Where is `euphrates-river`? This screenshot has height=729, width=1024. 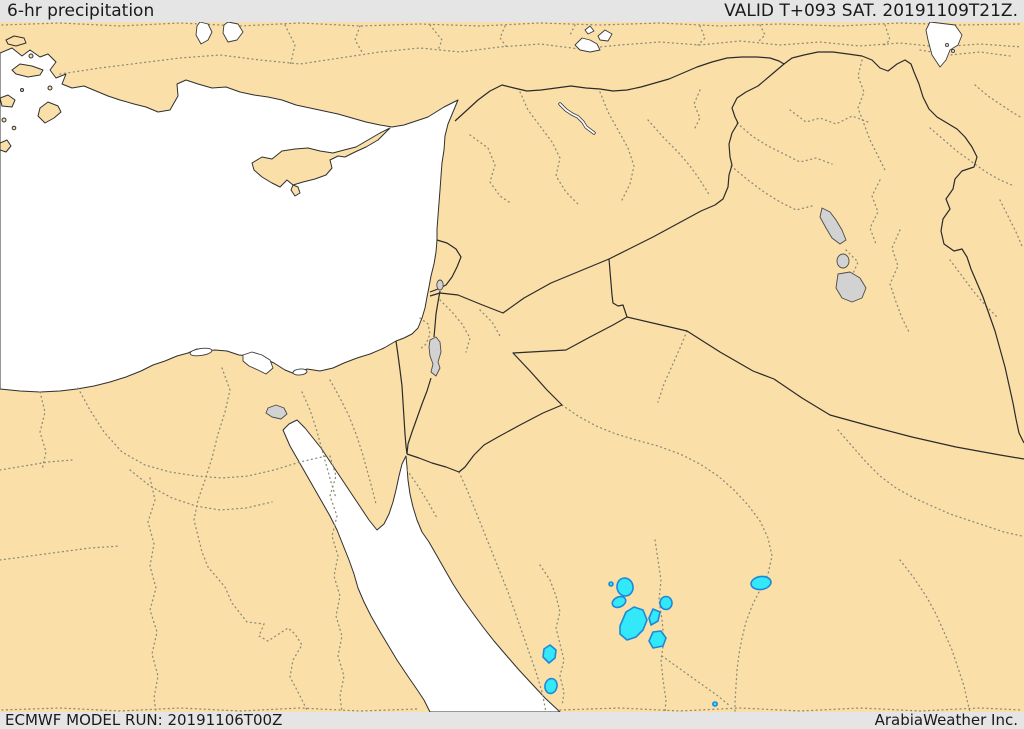
euphrates-river is located at coordinates (577, 118).